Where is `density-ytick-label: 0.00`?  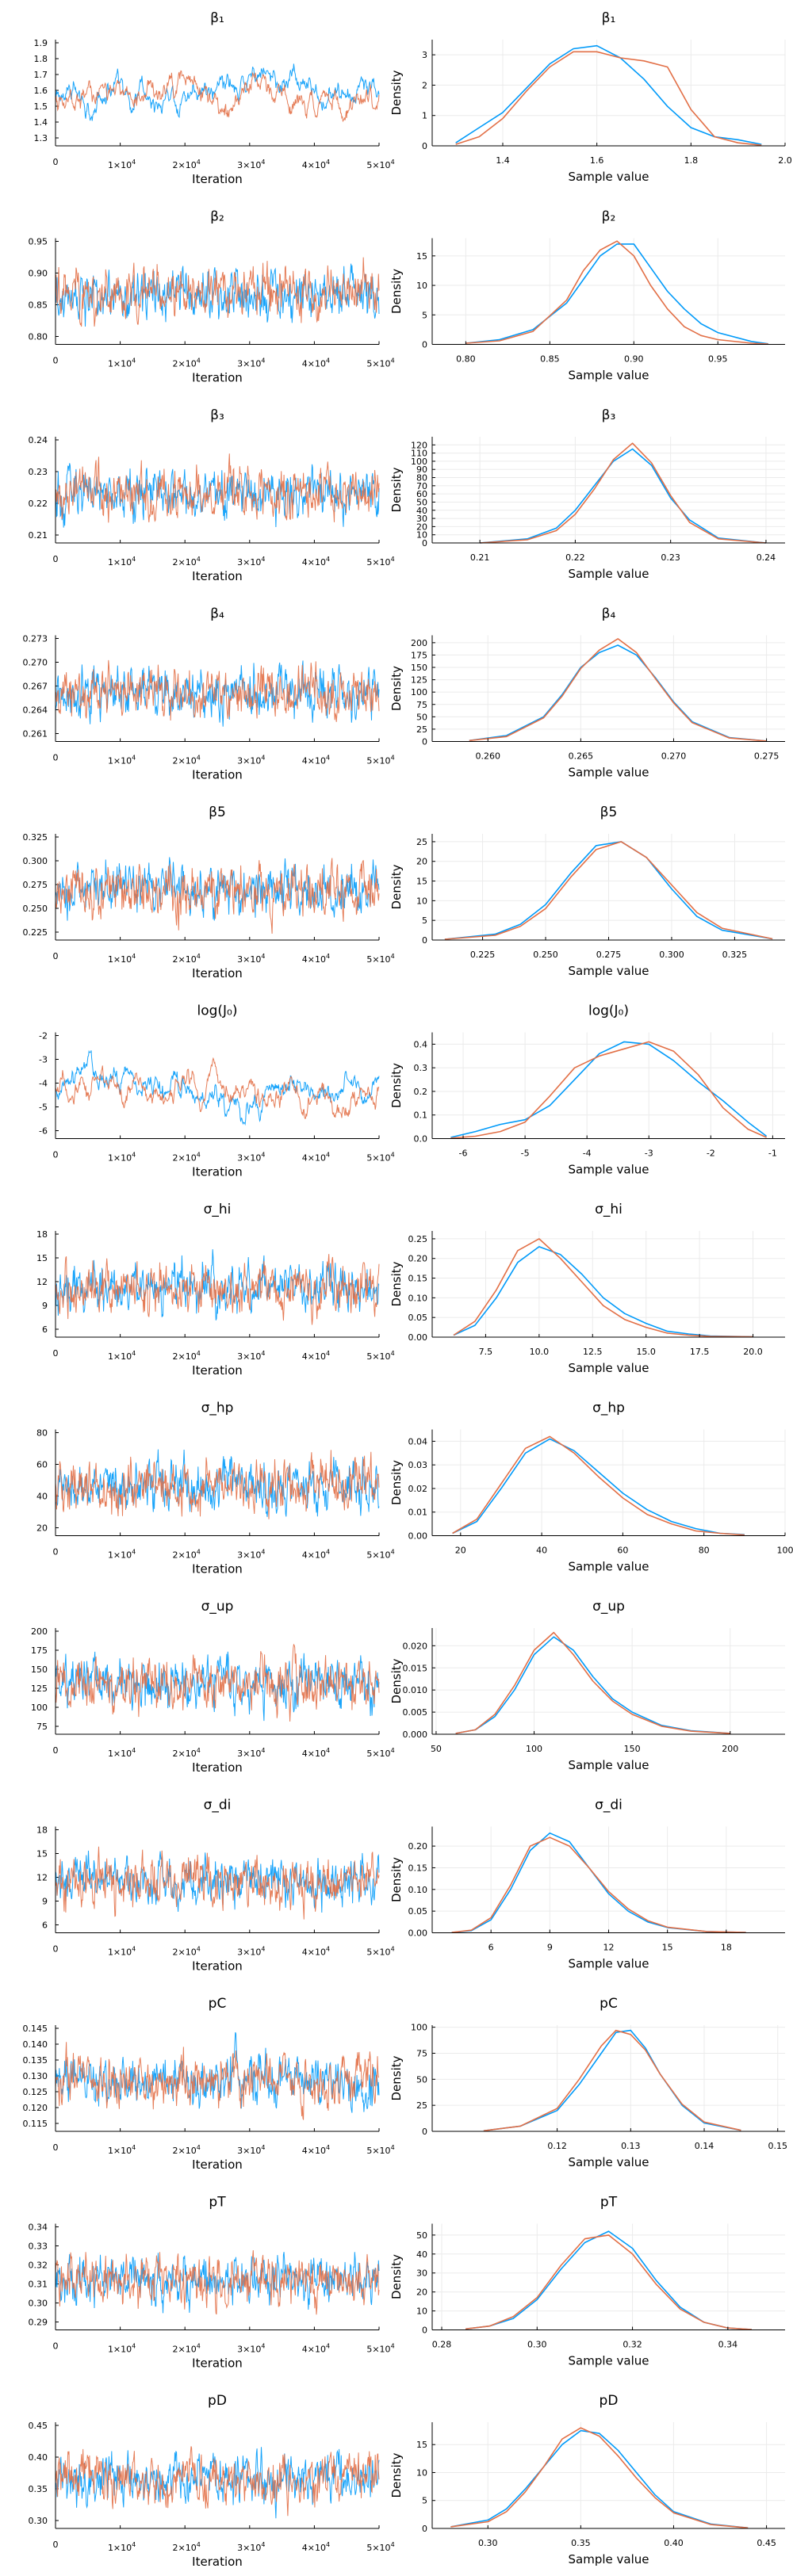
density-ytick-label: 0.00 is located at coordinates (418, 1536).